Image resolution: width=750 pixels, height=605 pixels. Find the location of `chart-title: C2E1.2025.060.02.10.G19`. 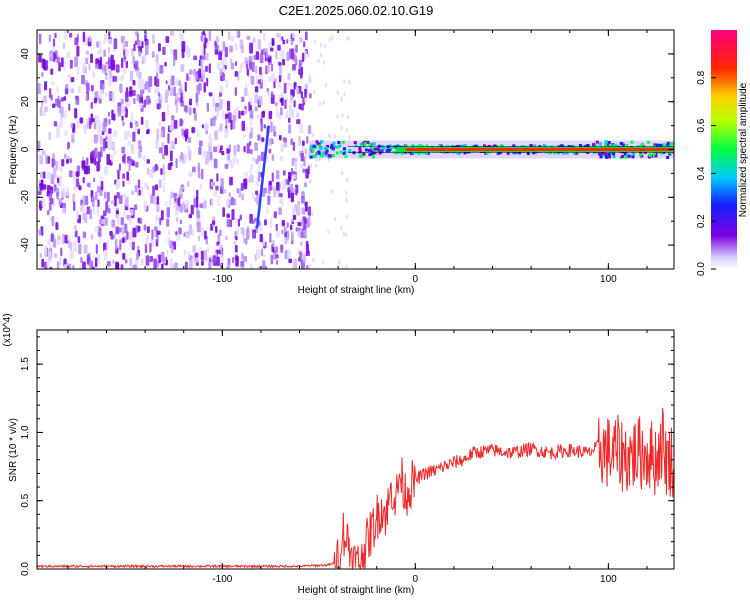

chart-title: C2E1.2025.060.02.10.G19 is located at coordinates (356, 10).